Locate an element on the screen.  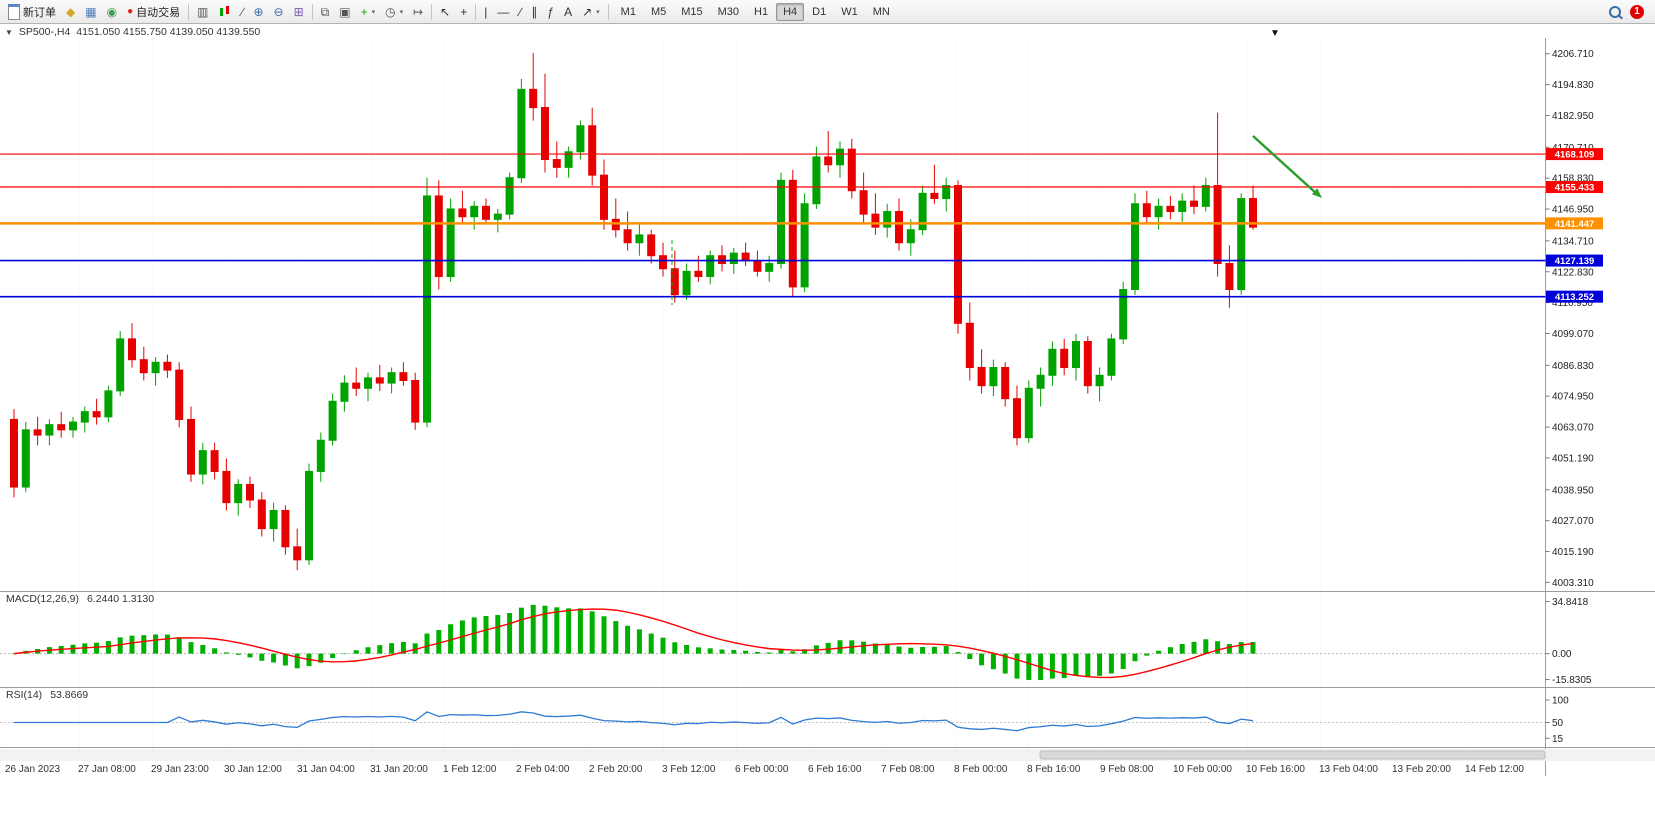
cascade-icon: ⧉ is located at coordinates (325, 11).